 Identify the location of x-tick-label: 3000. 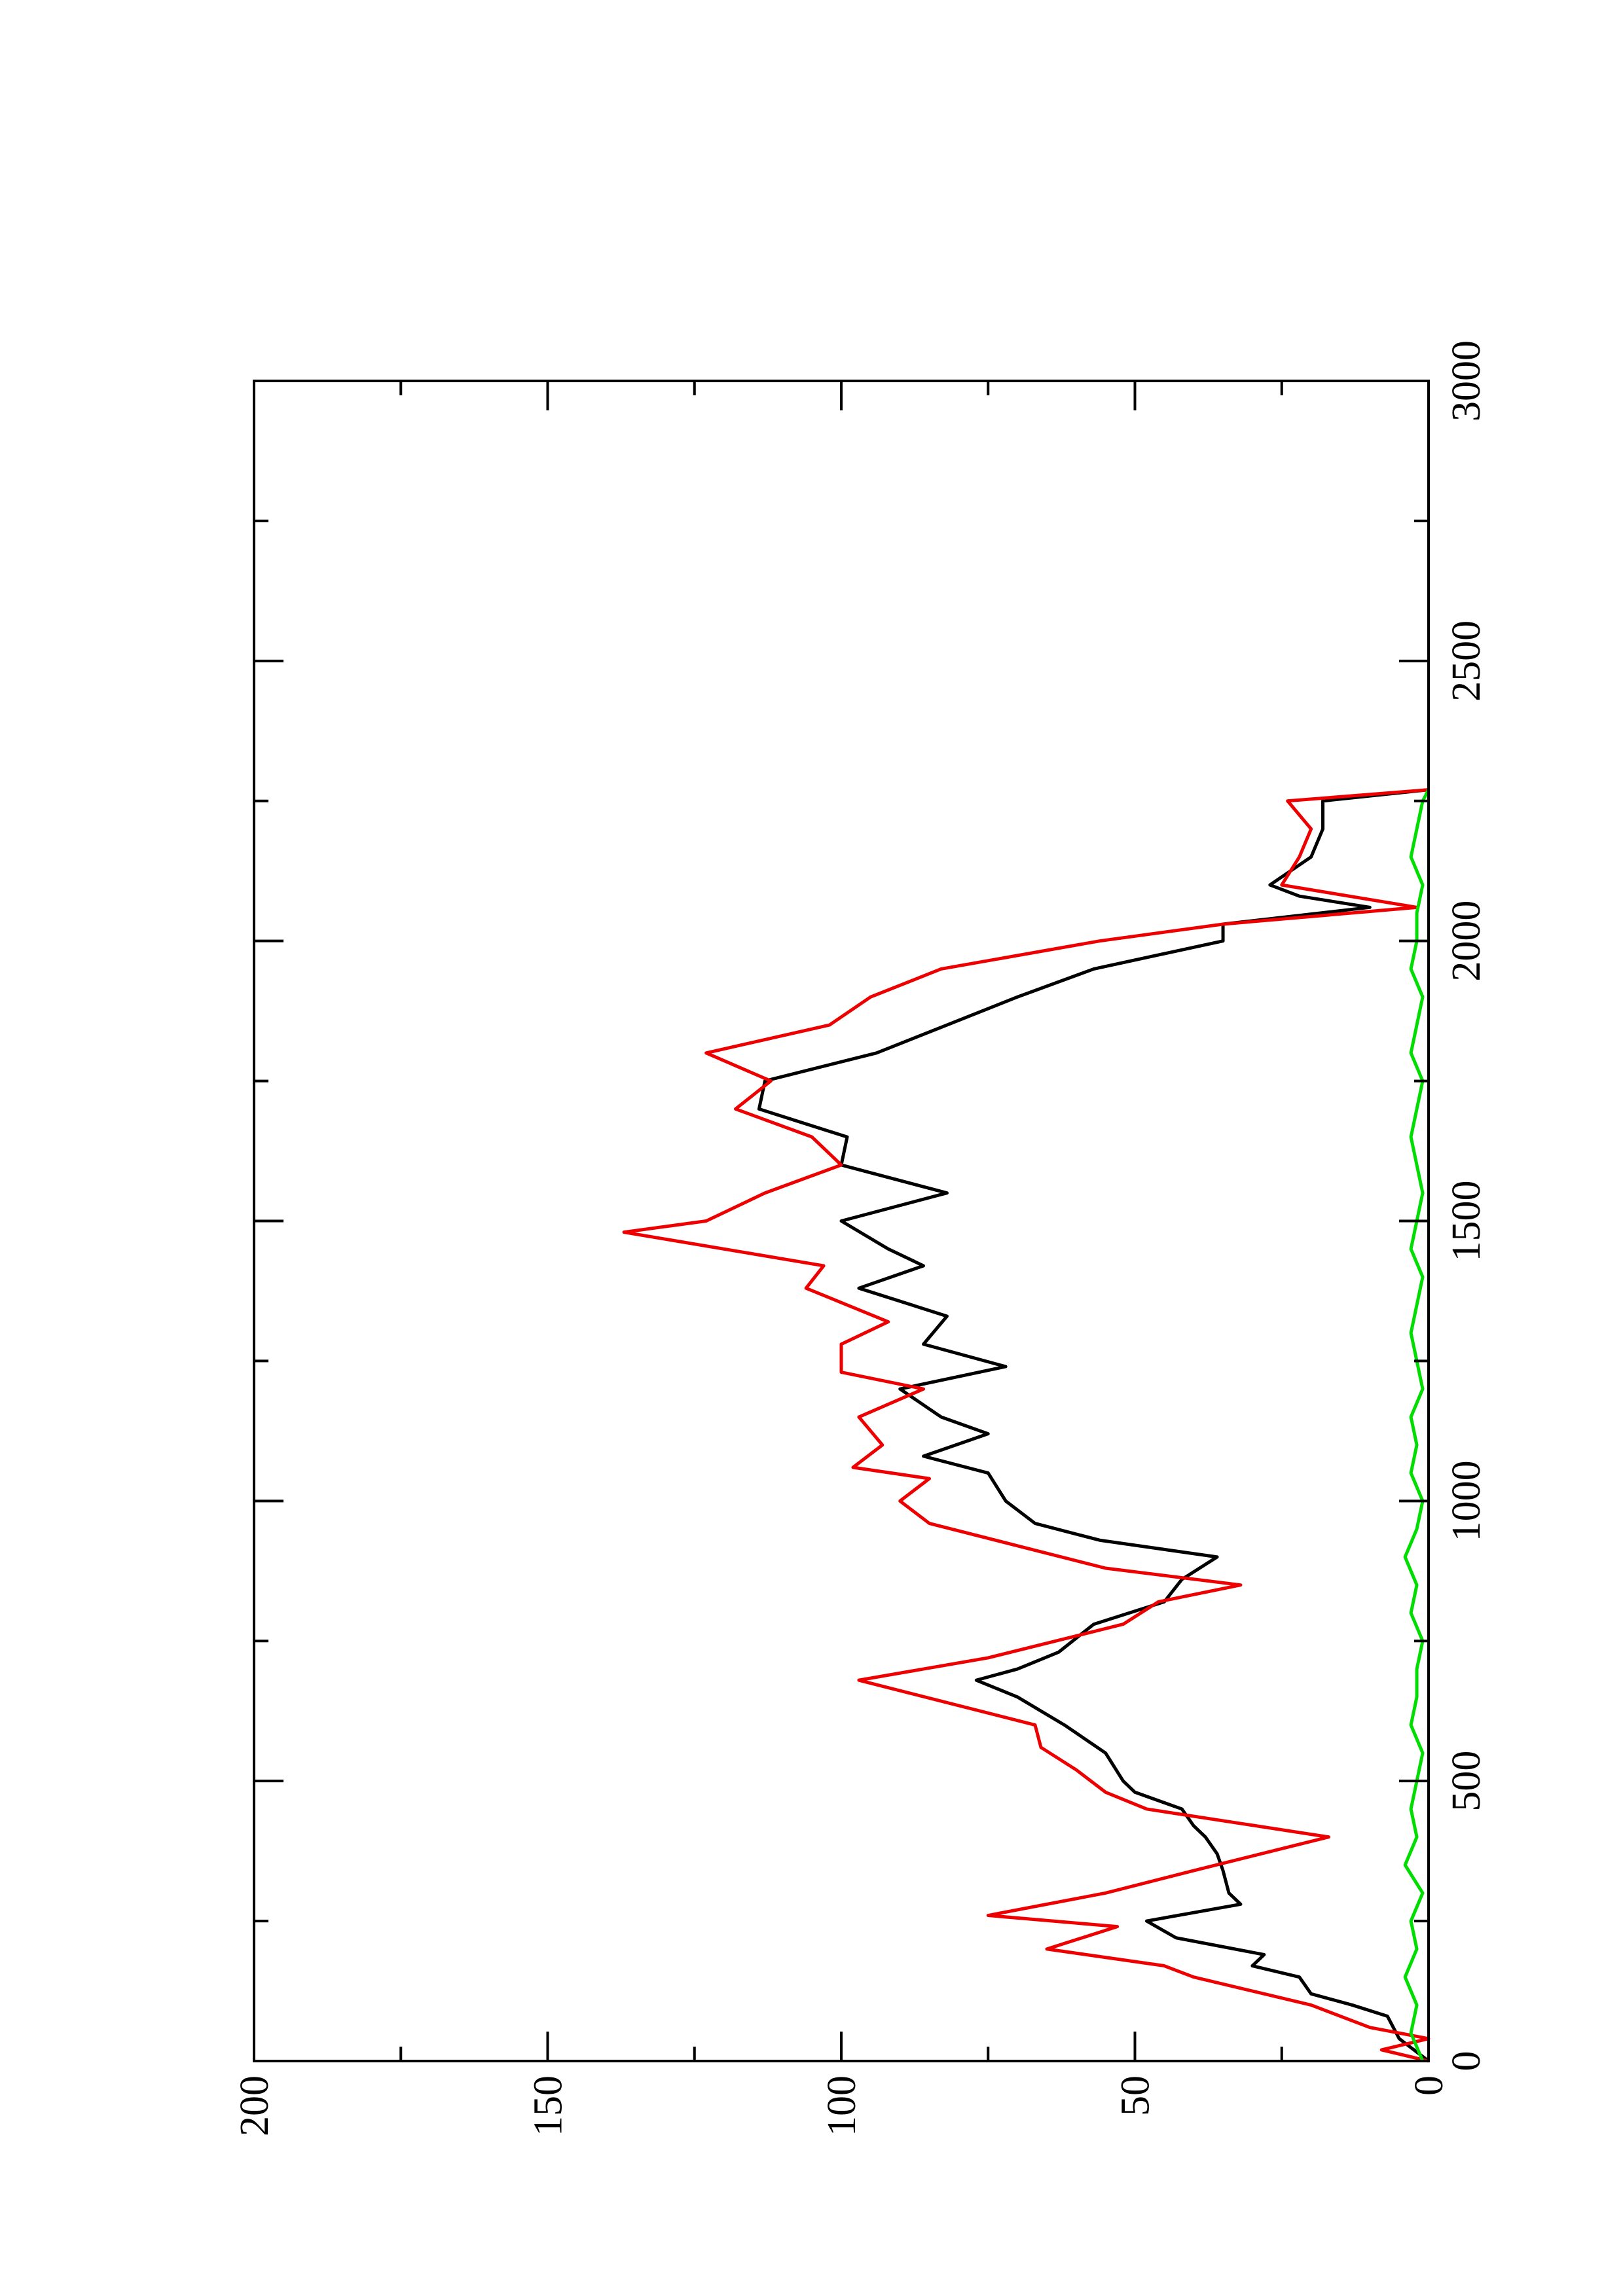
(1466, 381).